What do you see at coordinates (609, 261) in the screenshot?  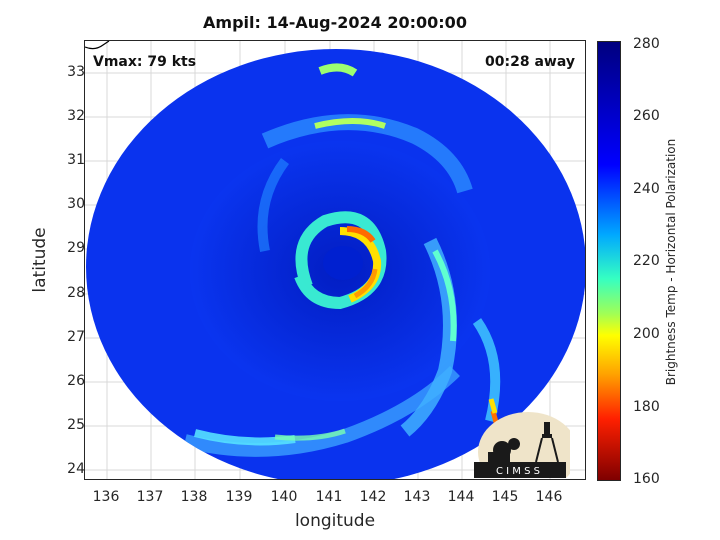 I see `colorbar` at bounding box center [609, 261].